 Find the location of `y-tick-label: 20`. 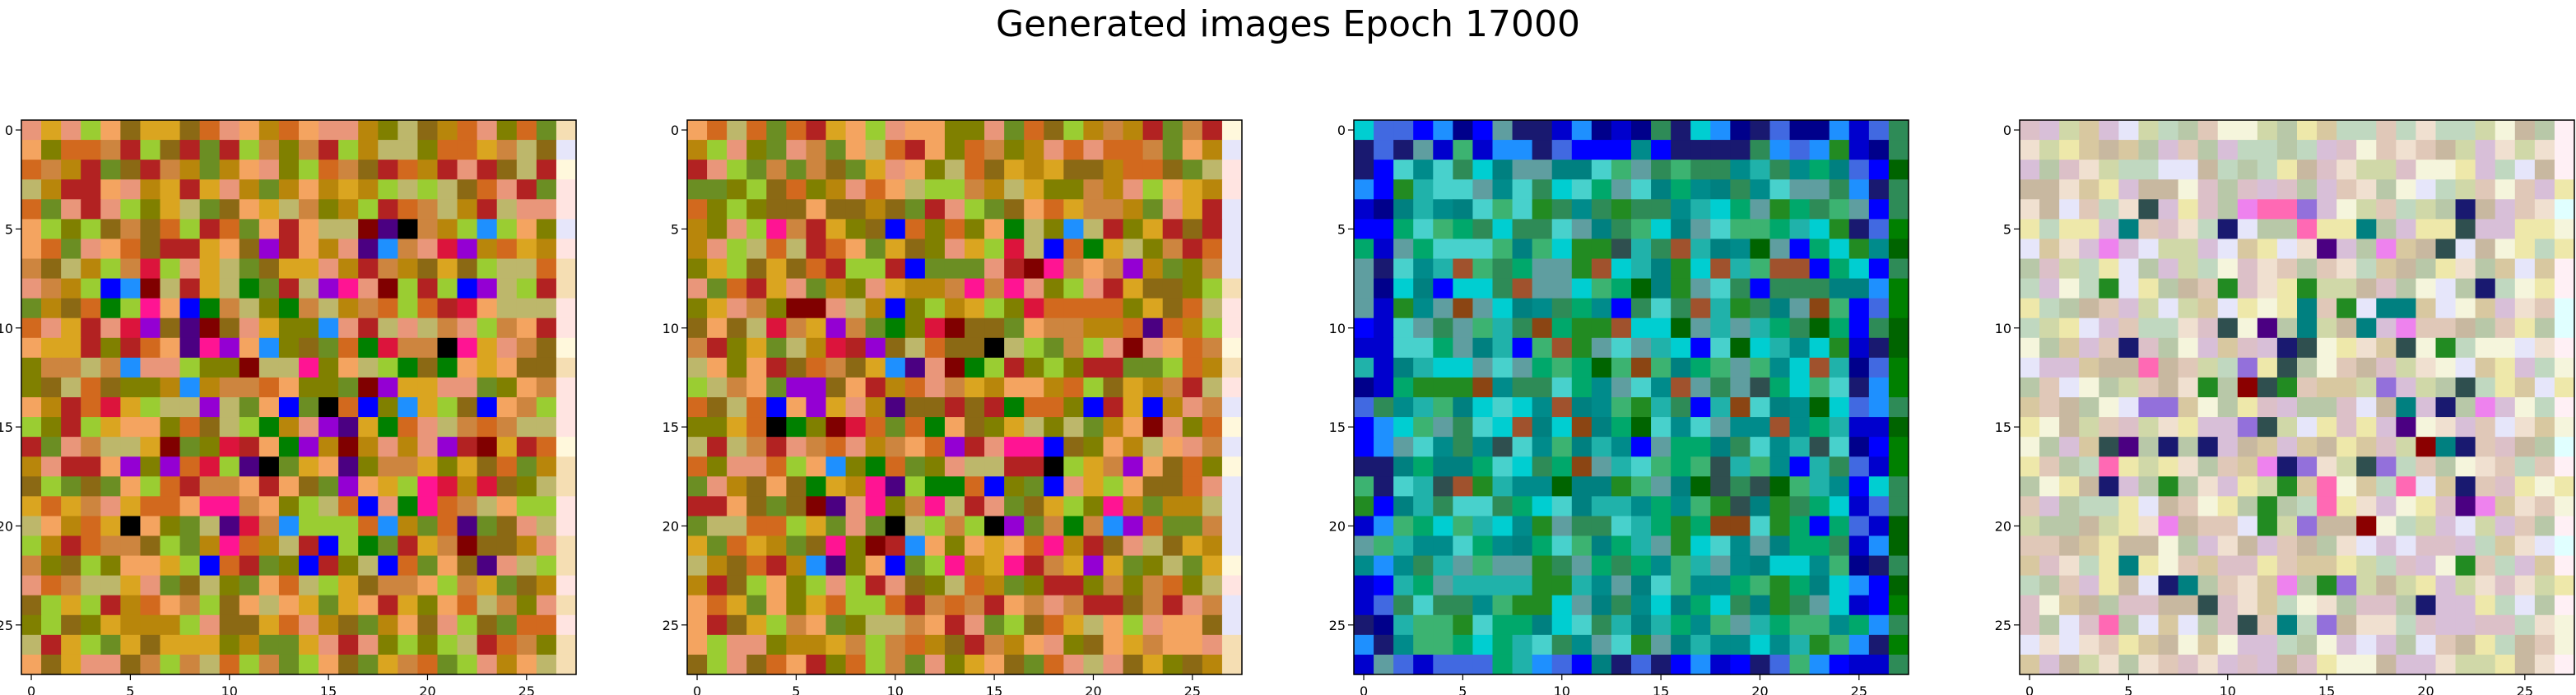

y-tick-label: 20 is located at coordinates (6, 526).